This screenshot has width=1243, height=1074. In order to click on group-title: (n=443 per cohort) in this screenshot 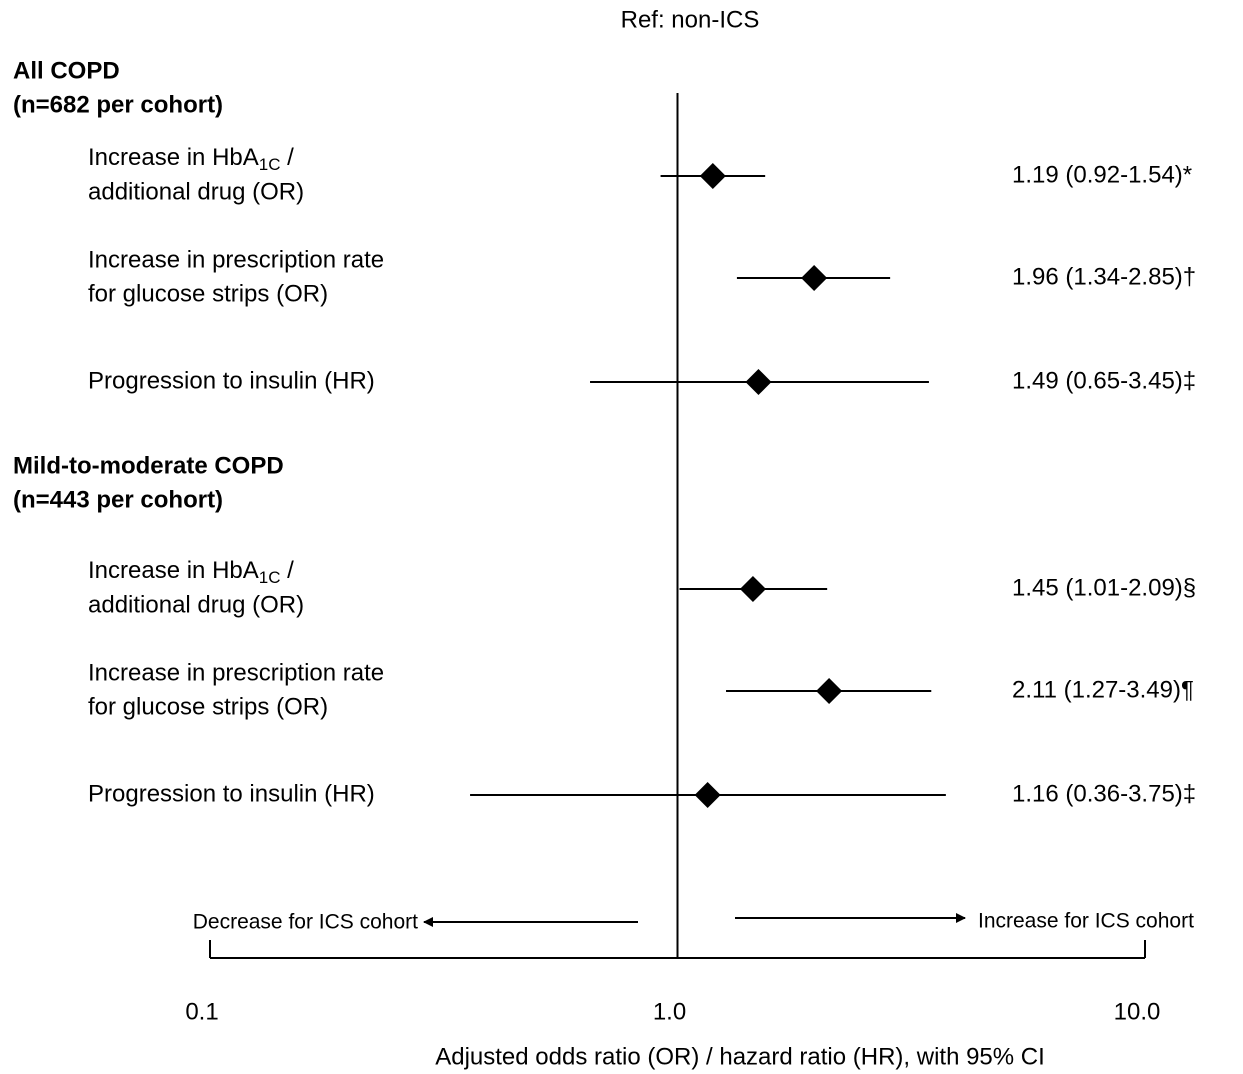, I will do `click(118, 499)`.